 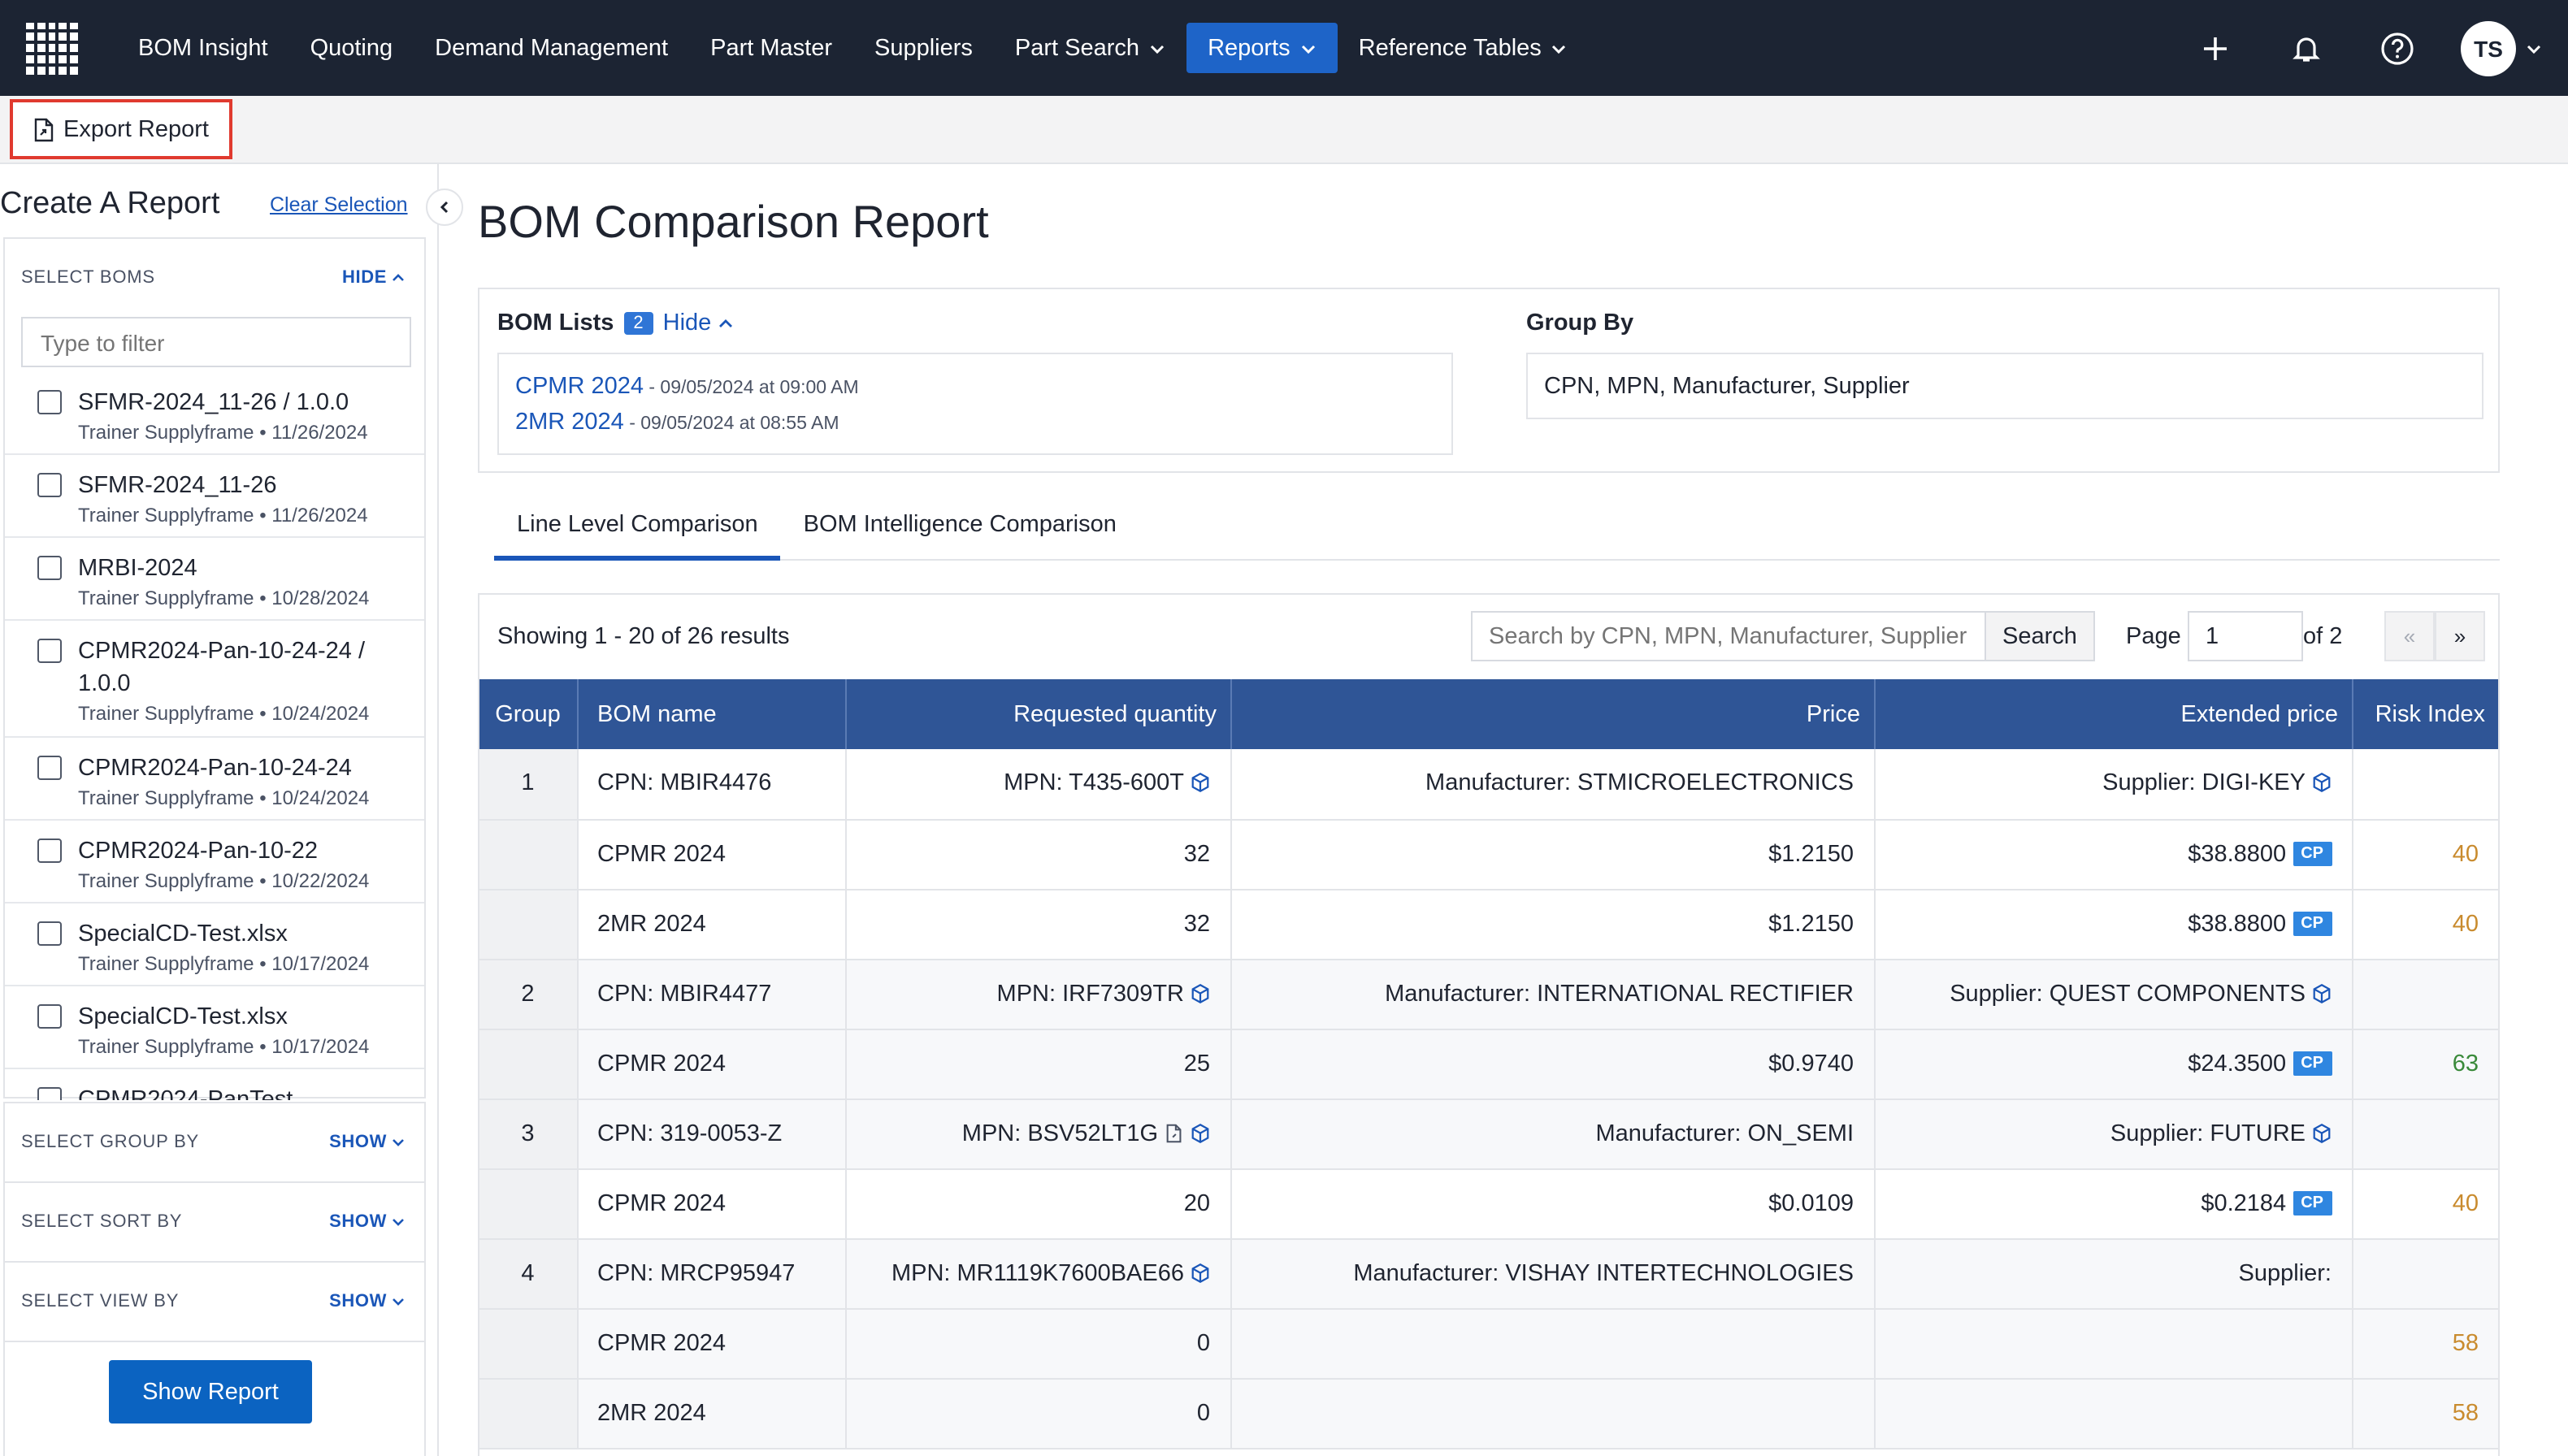 I want to click on first-page-button: «, so click(x=2409, y=636).